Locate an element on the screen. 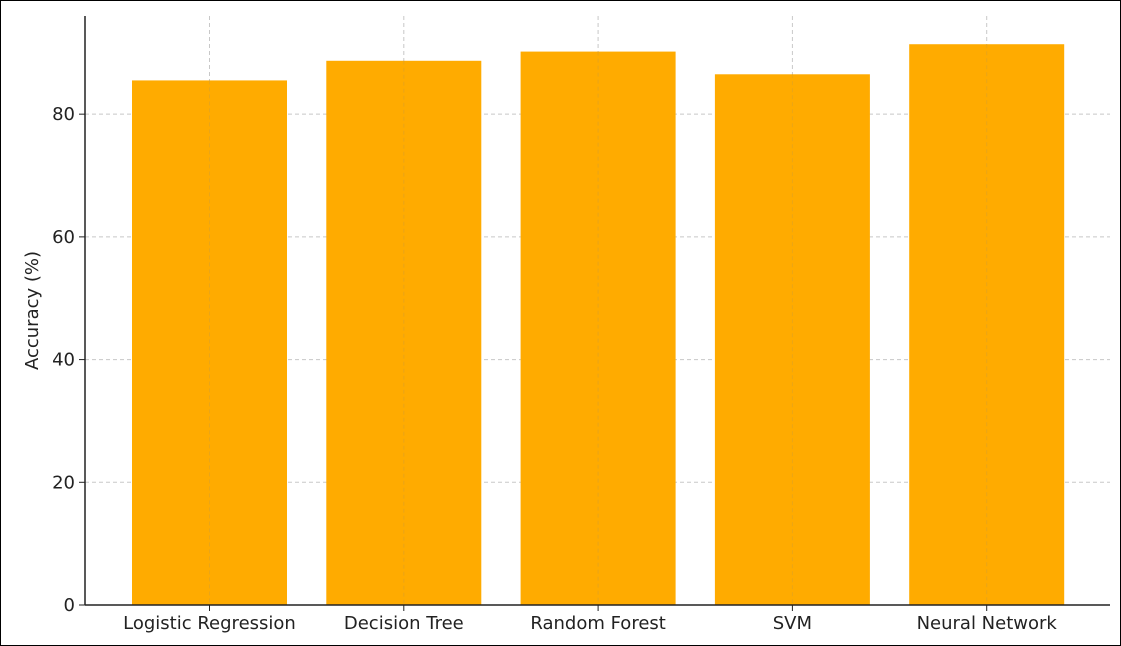 Image resolution: width=1121 pixels, height=646 pixels. bar-decision-tree is located at coordinates (404, 333).